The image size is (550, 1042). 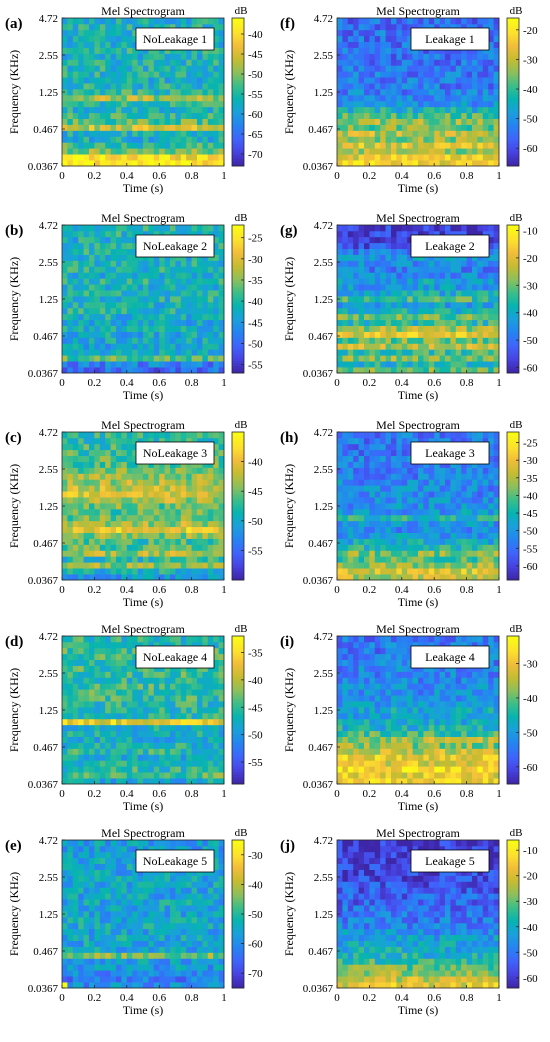 I want to click on x-tick-label: 0, so click(x=62, y=383).